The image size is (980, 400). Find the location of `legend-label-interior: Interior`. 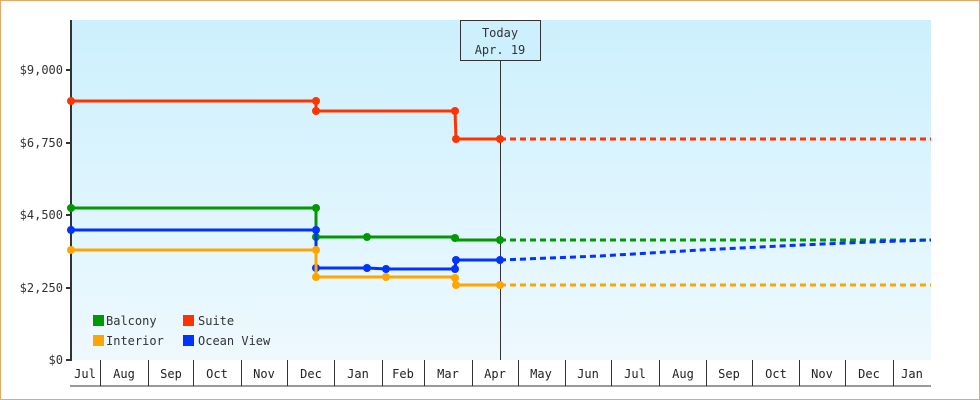

legend-label-interior: Interior is located at coordinates (135, 341).